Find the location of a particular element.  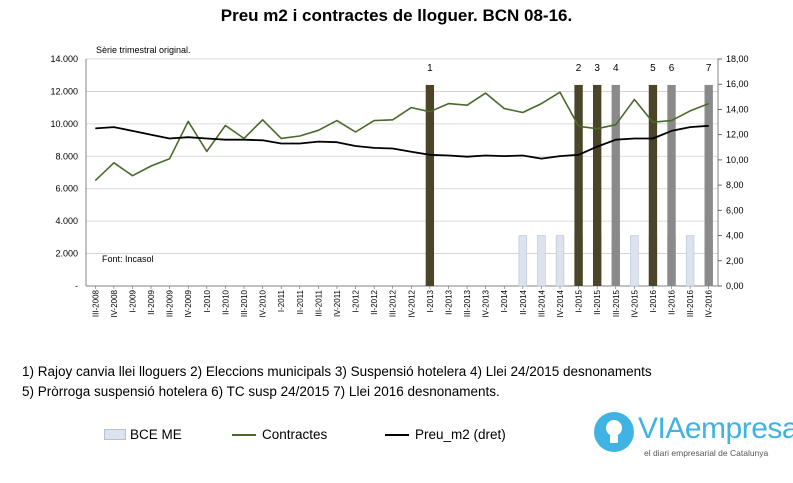

y-right-tick-label: 8,00 is located at coordinates (735, 185).